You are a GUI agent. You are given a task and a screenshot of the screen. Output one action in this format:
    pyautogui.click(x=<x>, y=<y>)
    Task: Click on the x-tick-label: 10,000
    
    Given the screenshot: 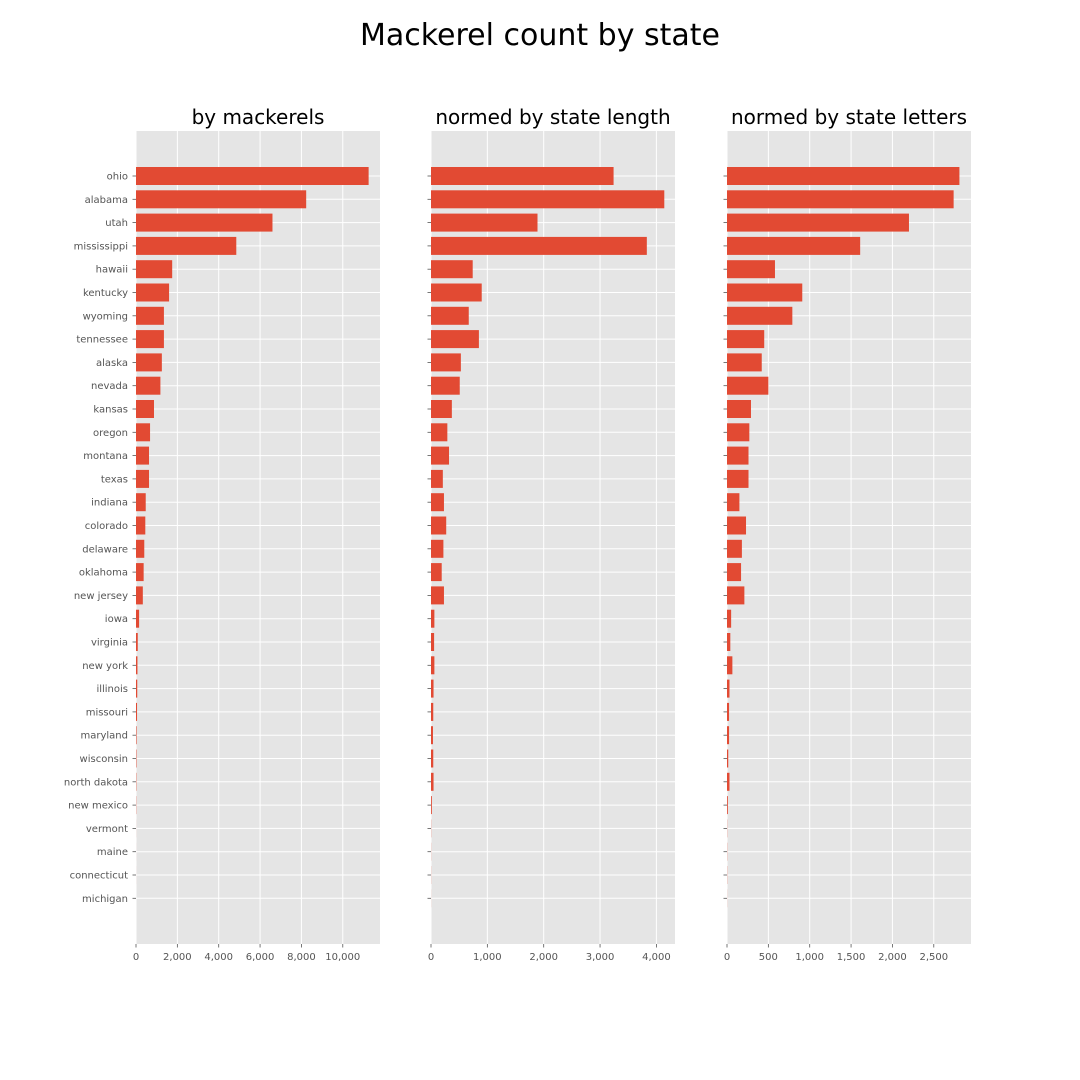 What is the action you would take?
    pyautogui.click(x=342, y=957)
    